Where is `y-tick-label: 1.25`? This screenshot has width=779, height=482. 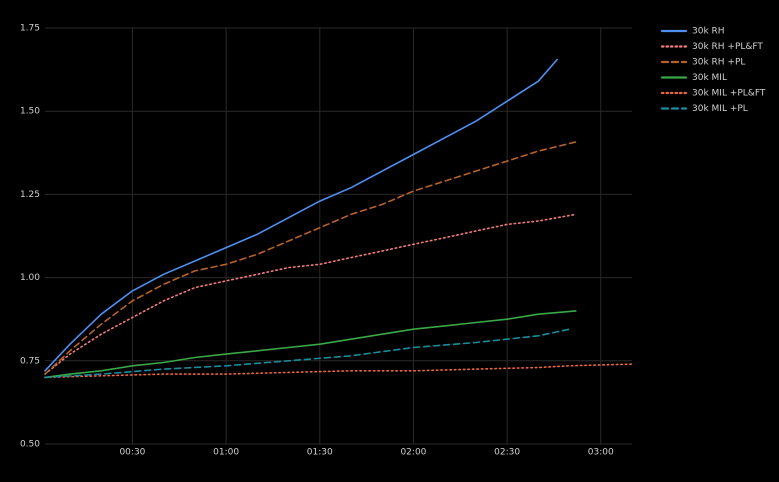
y-tick-label: 1.25 is located at coordinates (30, 195).